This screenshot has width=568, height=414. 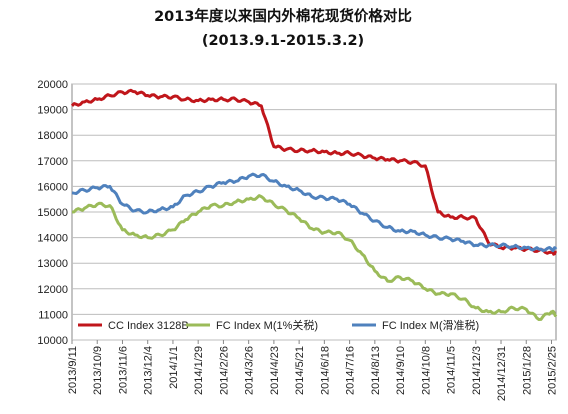 What do you see at coordinates (527, 370) in the screenshot?
I see `x-tick-label: 2015/1/28` at bounding box center [527, 370].